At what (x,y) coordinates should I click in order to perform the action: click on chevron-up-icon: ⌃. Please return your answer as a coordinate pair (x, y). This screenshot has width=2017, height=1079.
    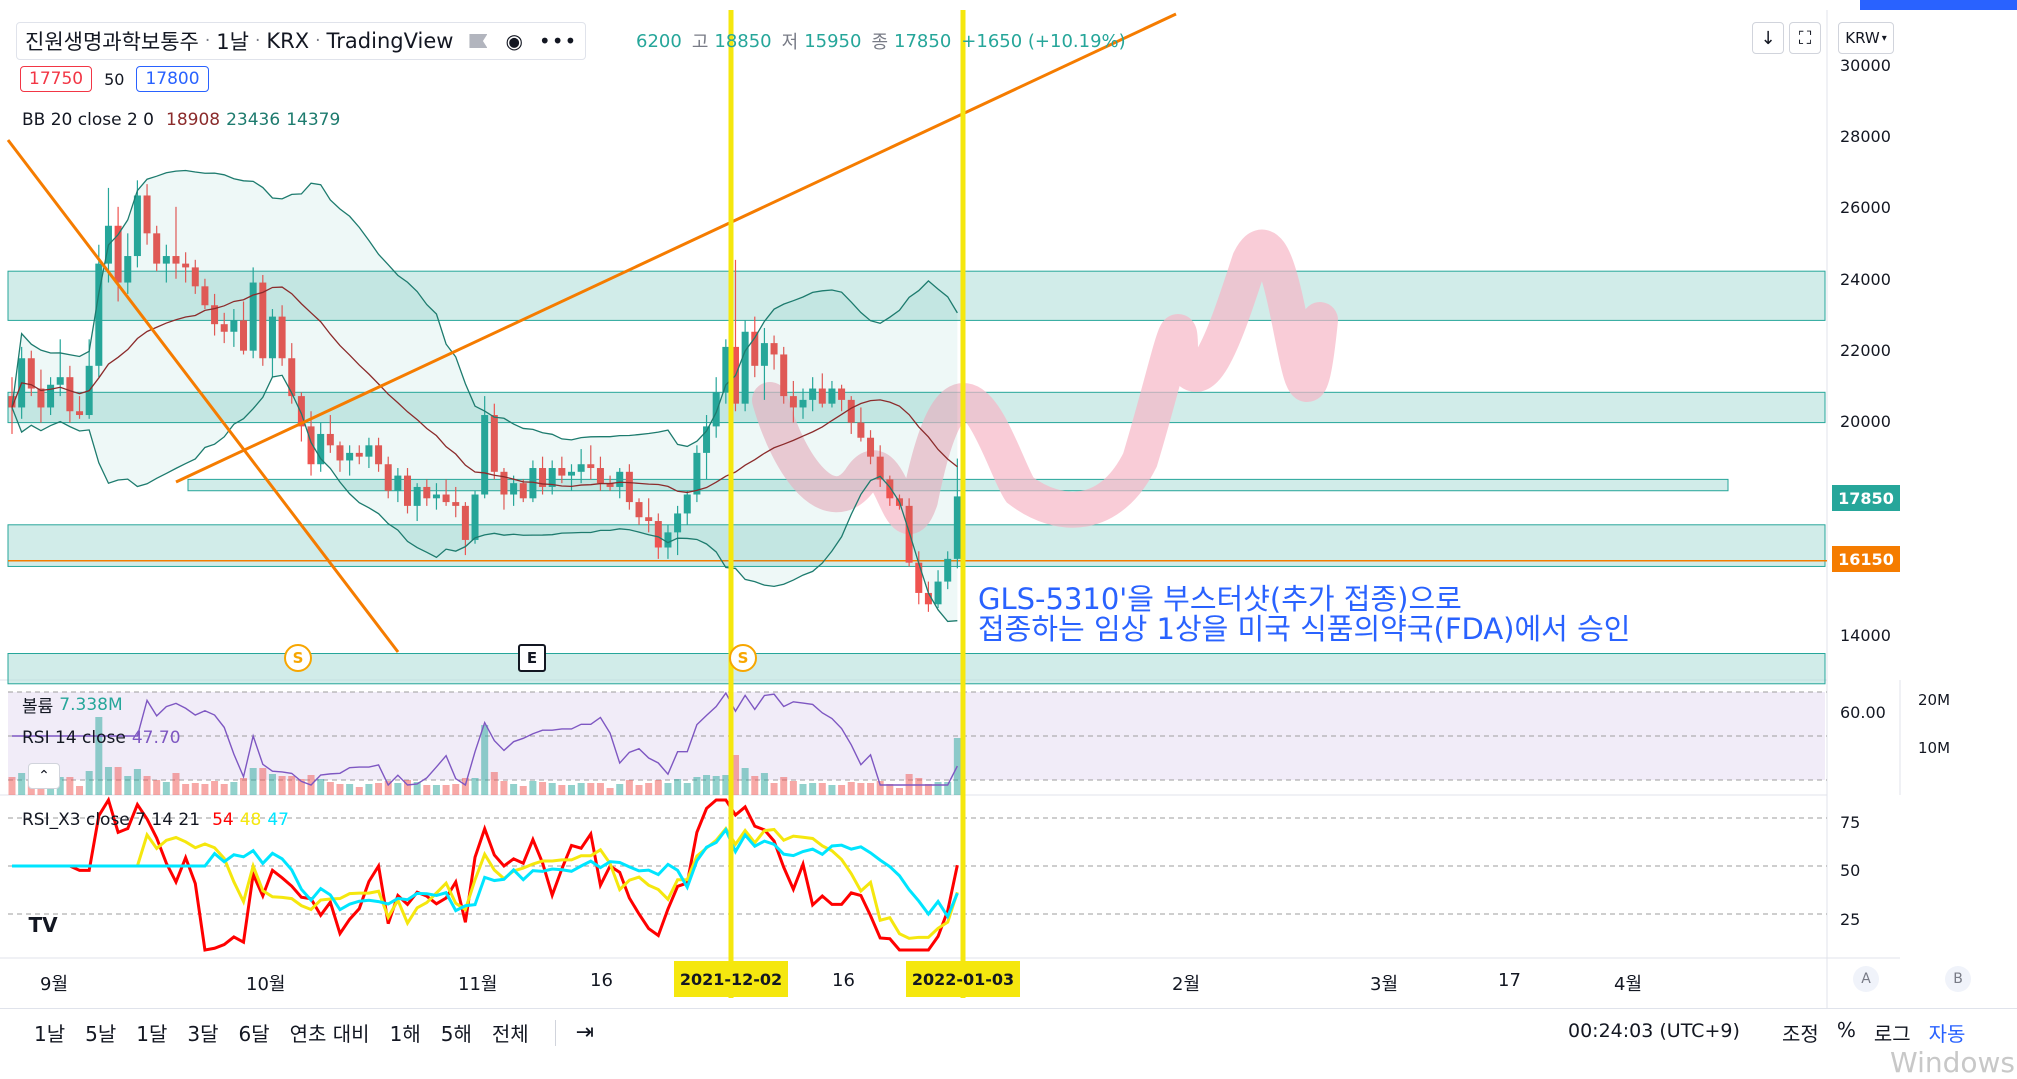
    Looking at the image, I should click on (44, 776).